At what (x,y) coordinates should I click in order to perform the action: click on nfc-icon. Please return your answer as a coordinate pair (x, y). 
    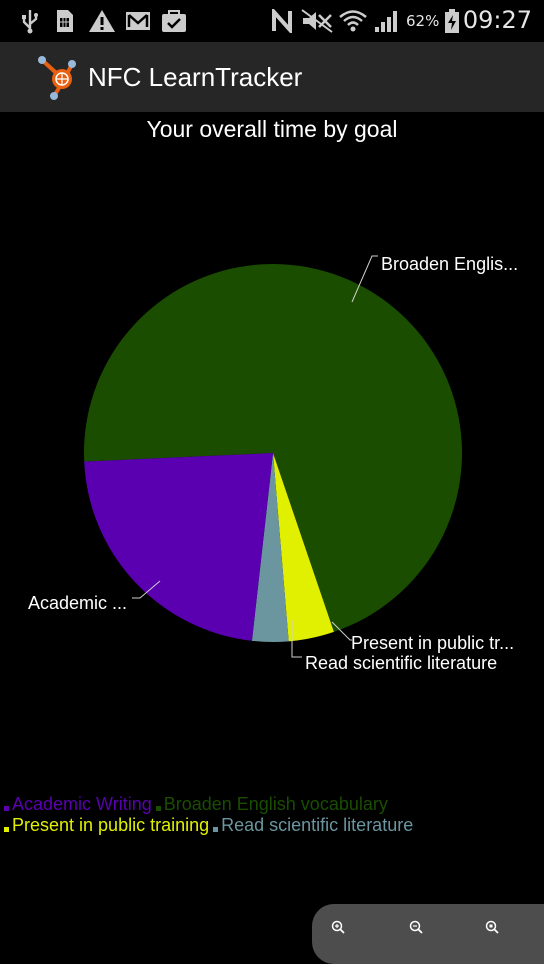
    Looking at the image, I should click on (282, 21).